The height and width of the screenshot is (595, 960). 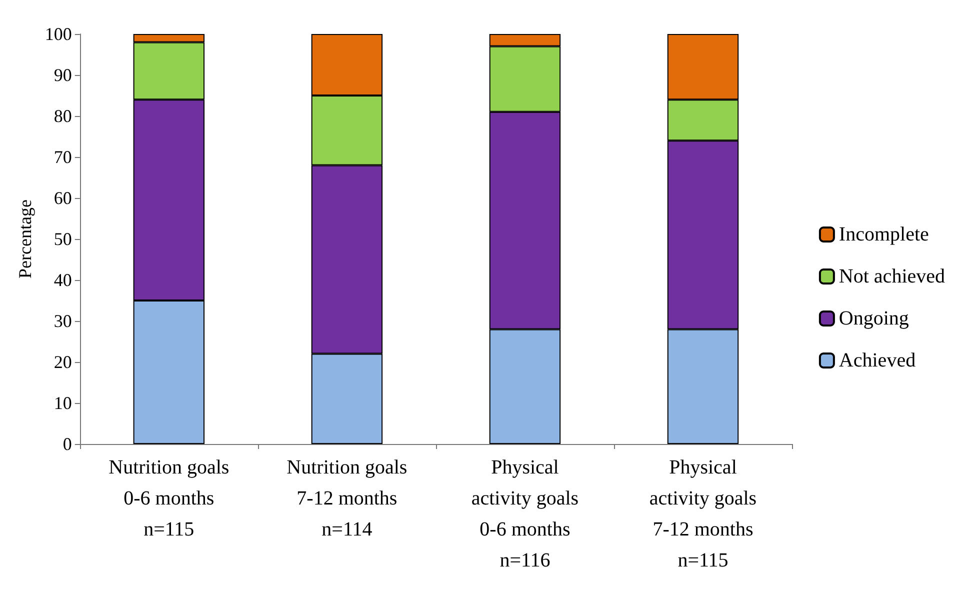 I want to click on y-tick-label: 60, so click(x=63, y=198).